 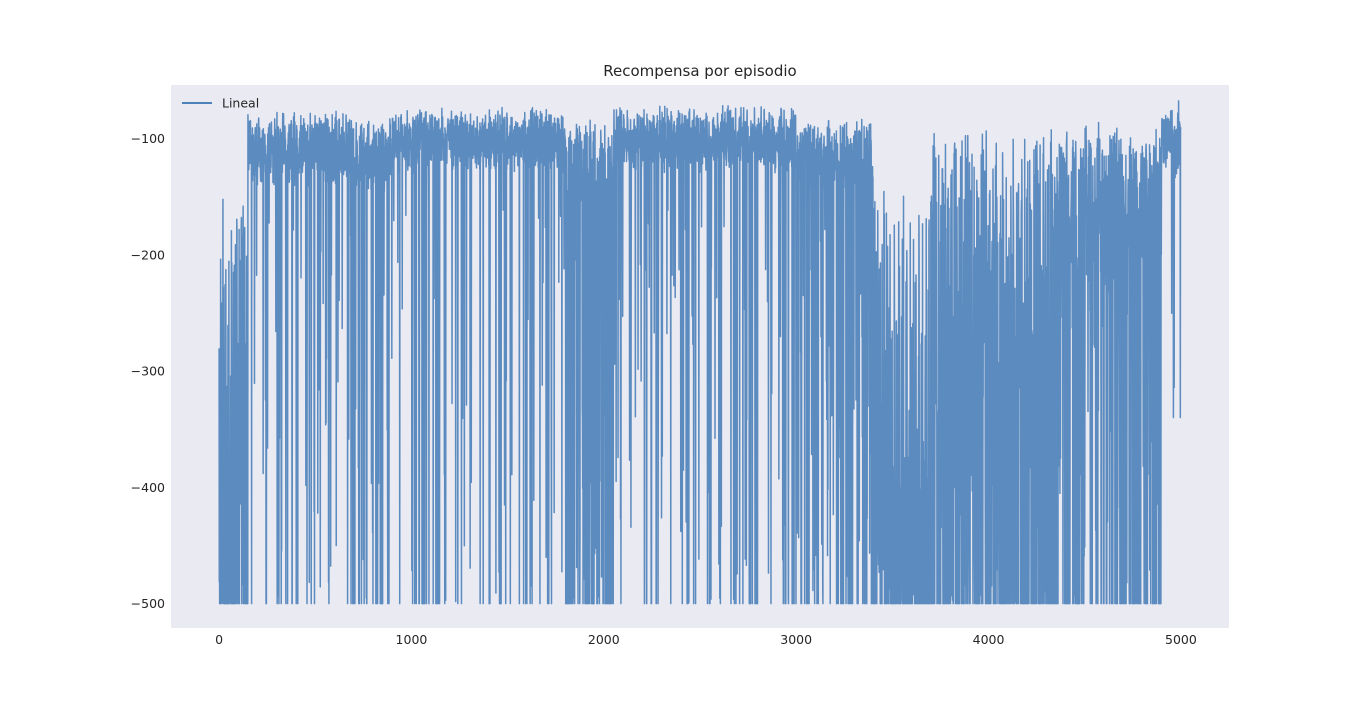 I want to click on y-tick-label: −500, so click(x=148, y=603).